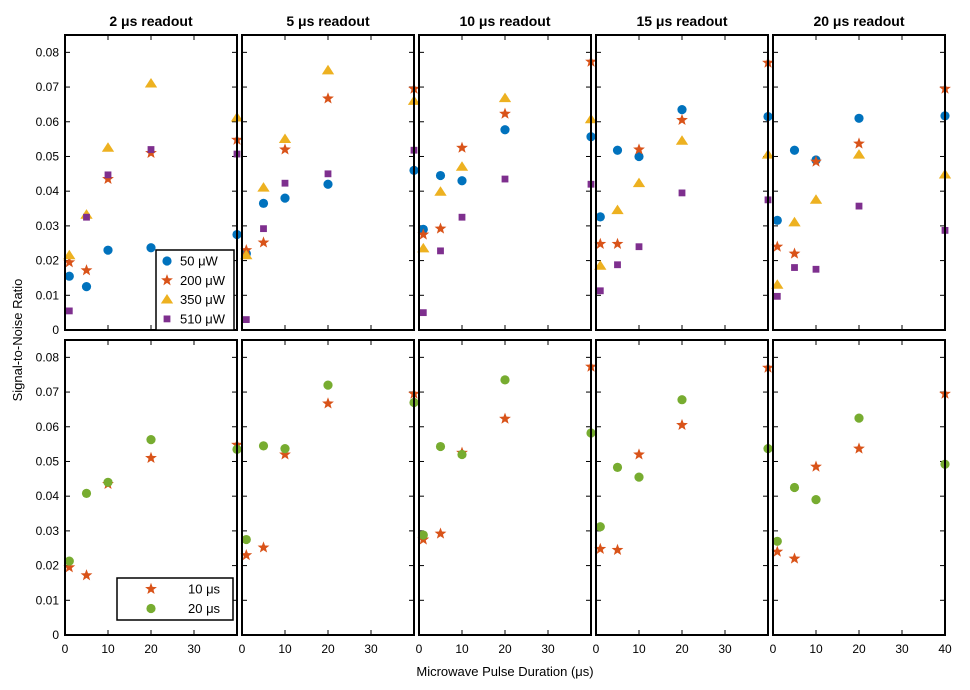  I want to click on y-tick-label: 0.08, so click(48, 52).